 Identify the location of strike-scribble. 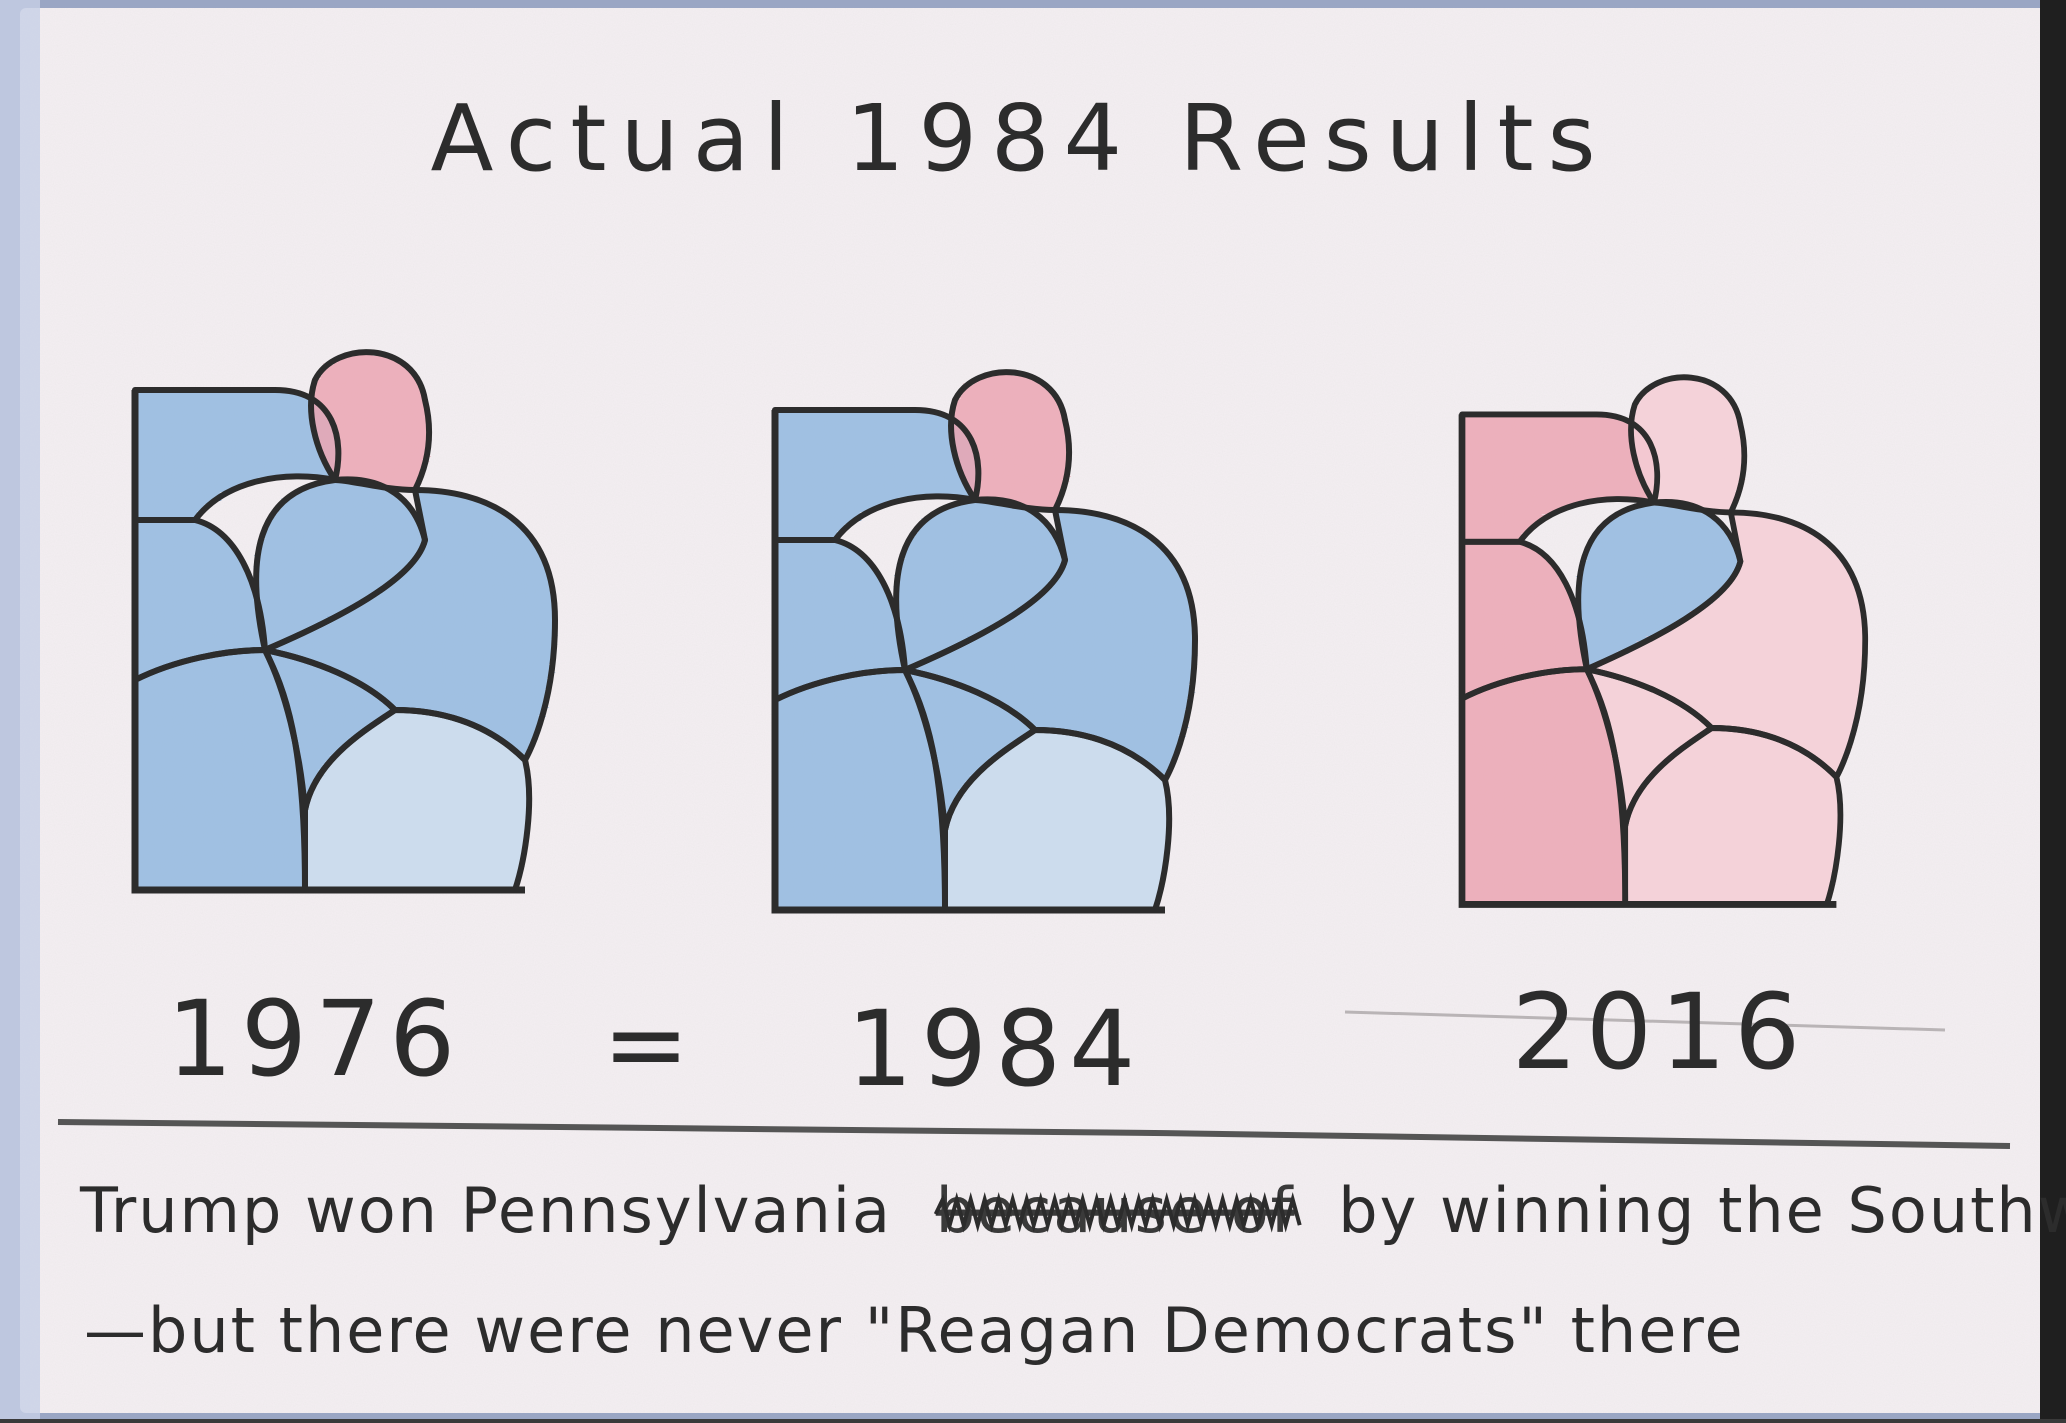
(1117, 1212).